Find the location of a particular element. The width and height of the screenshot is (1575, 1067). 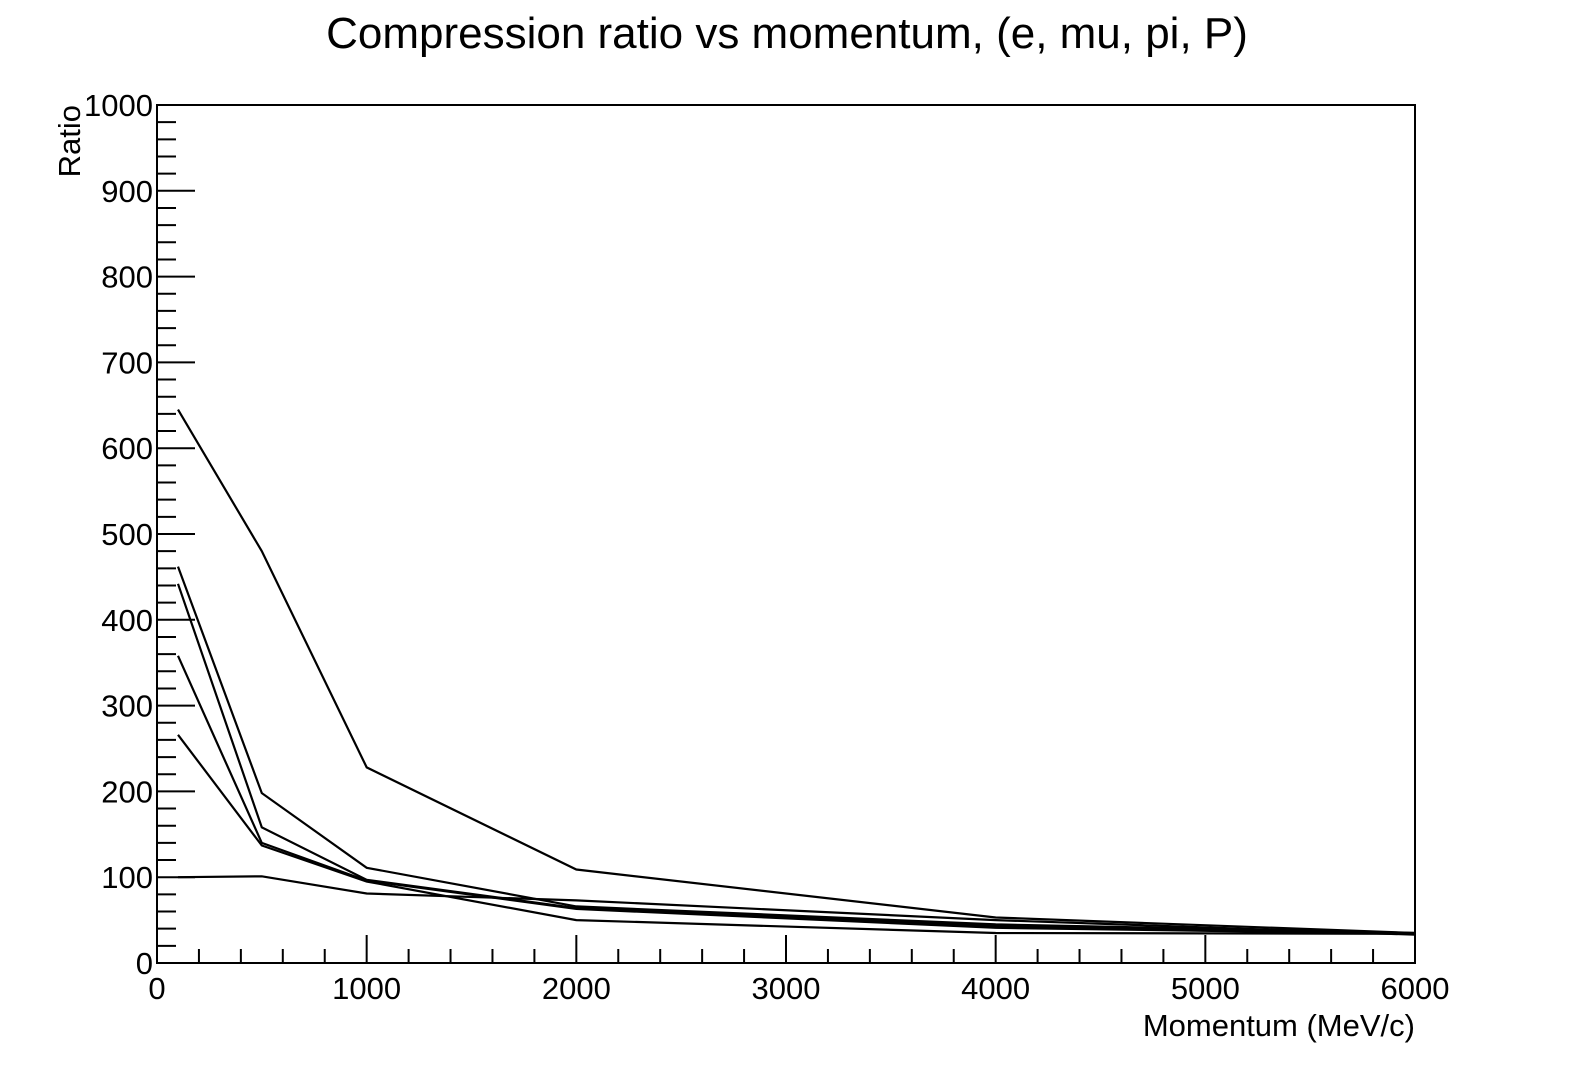

y-axis-label: Ratio is located at coordinates (69, 141).